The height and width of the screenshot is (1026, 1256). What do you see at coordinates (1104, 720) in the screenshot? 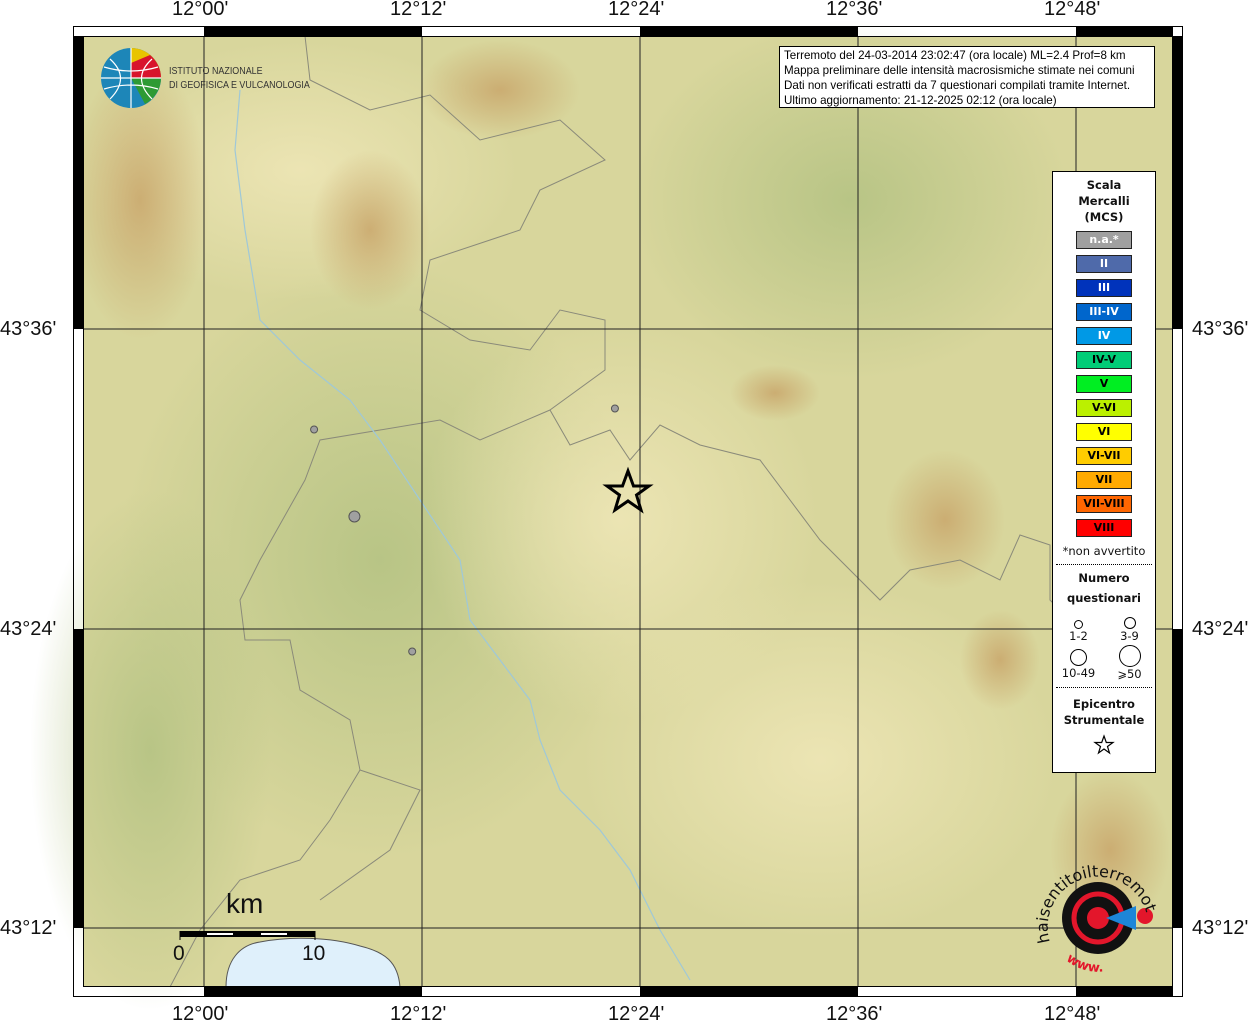
I see `epicenter-title-line: Strumentale` at bounding box center [1104, 720].